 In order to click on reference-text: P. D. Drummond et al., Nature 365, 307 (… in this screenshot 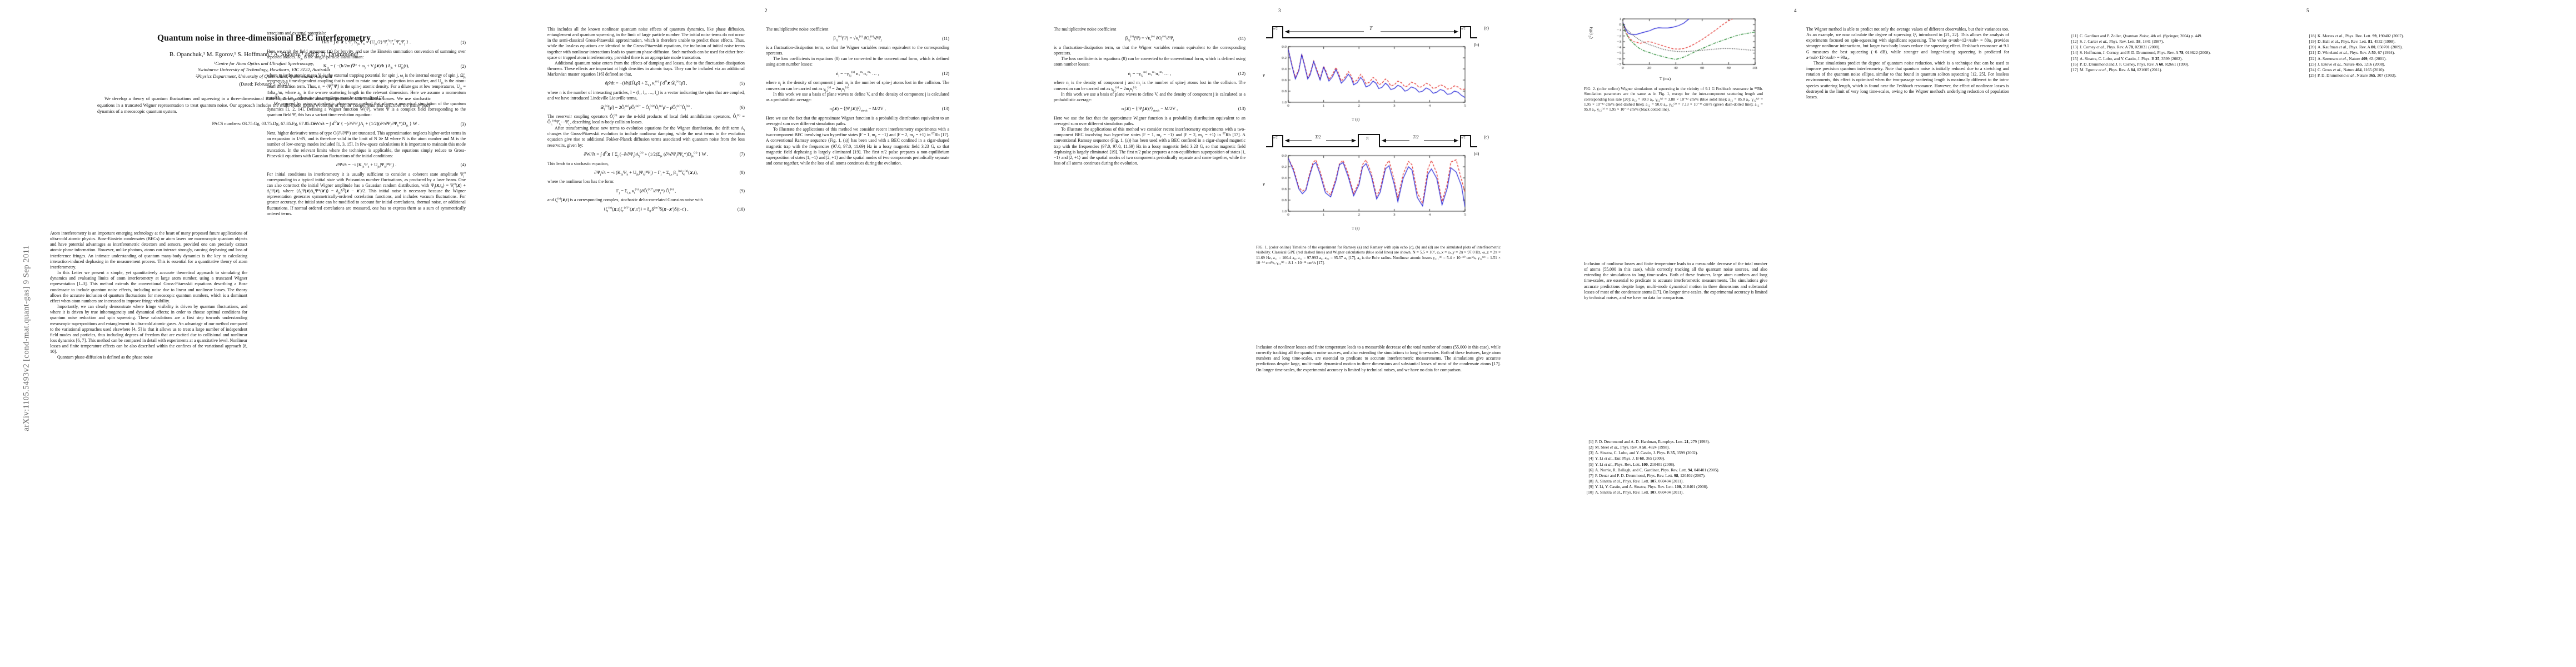, I will do `click(2357, 75)`.